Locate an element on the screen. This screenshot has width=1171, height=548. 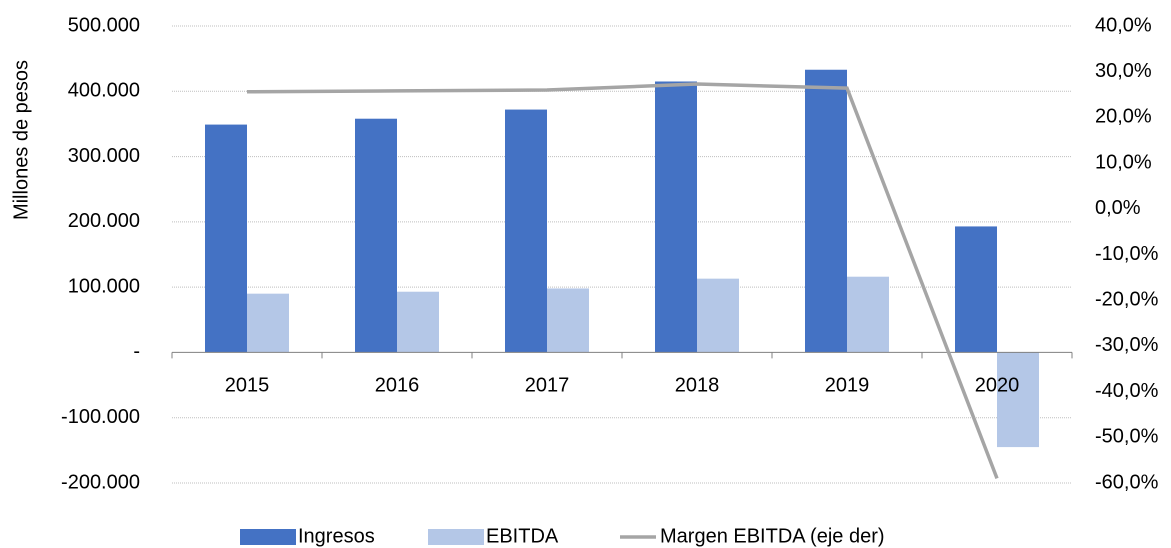
y2-tick-label: -30,0% is located at coordinates (1127, 345).